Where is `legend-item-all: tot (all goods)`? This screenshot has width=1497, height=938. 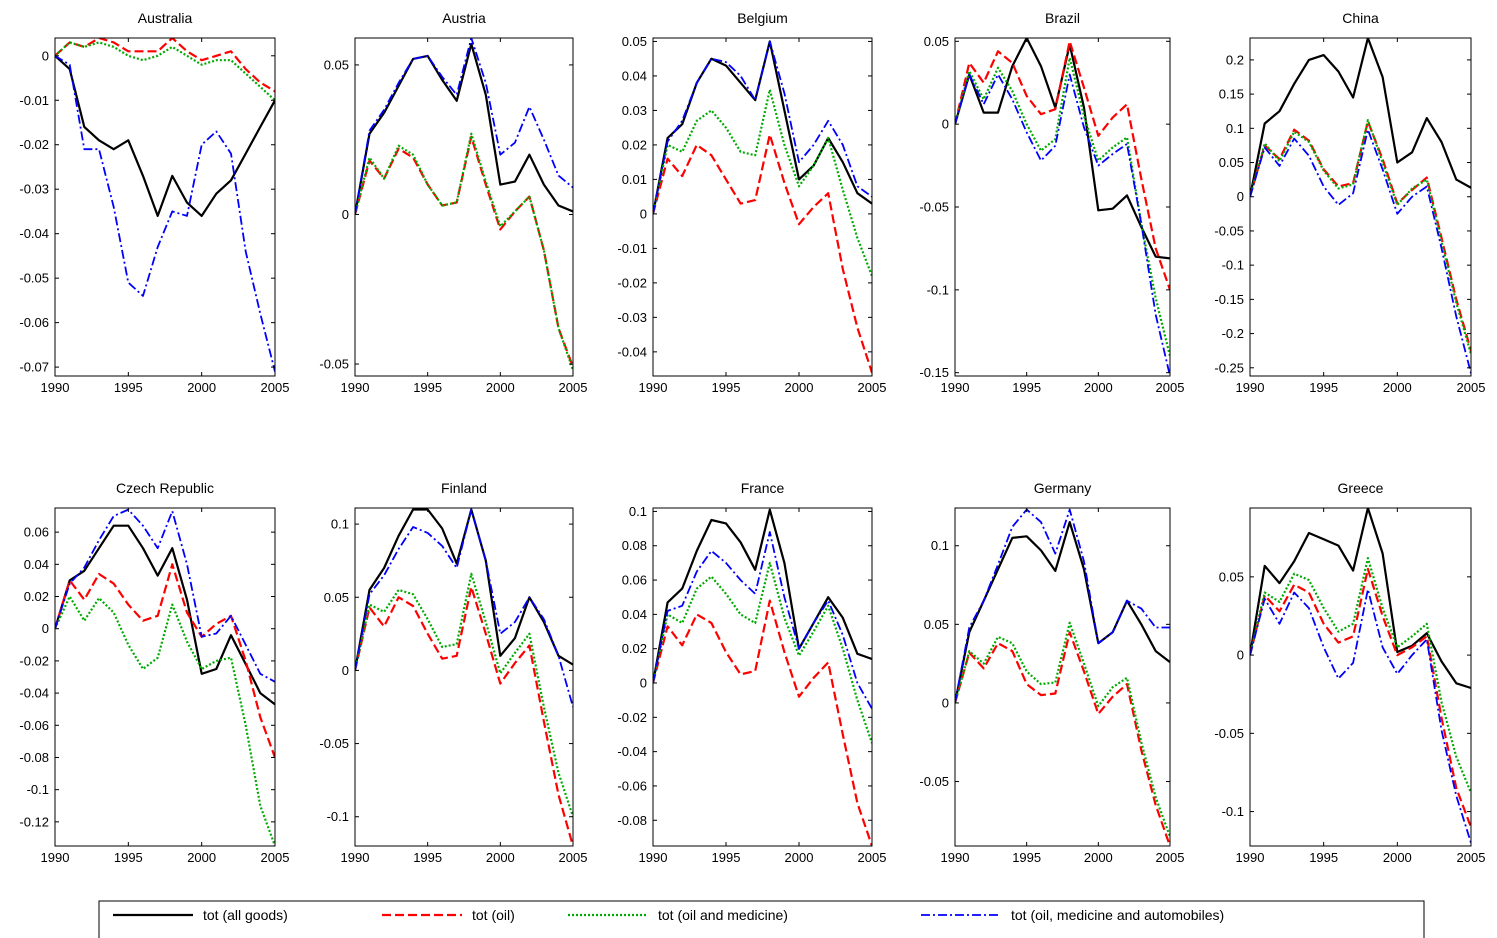
legend-item-all: tot (all goods) is located at coordinates (200, 915).